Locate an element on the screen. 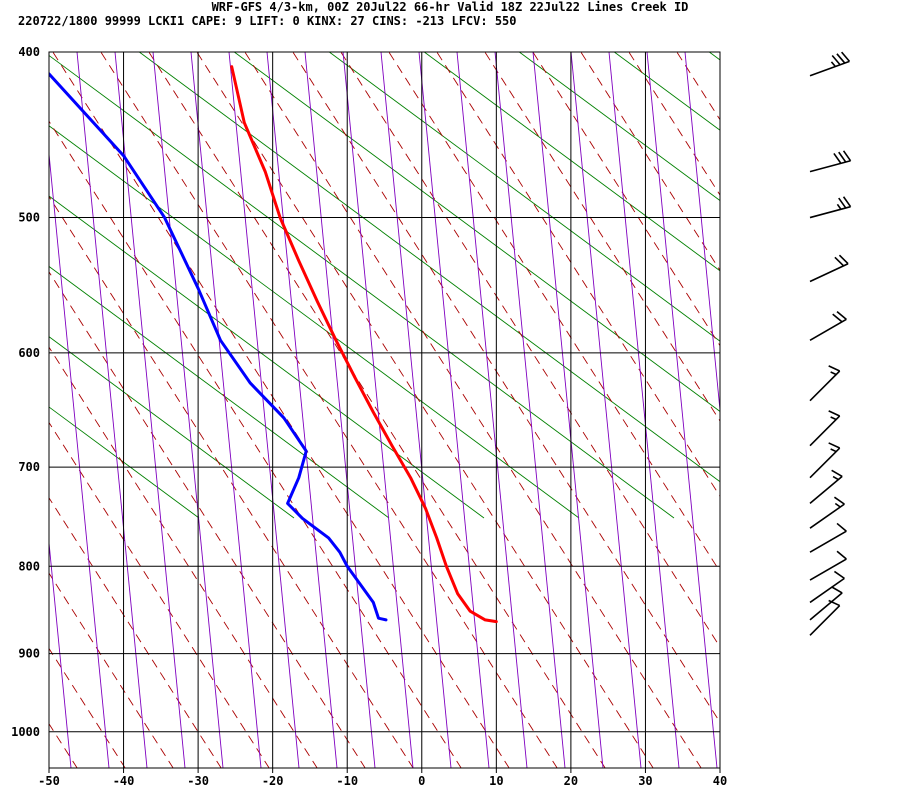 This screenshot has height=800, width=900. x-tick-label: -40 is located at coordinates (124, 781).